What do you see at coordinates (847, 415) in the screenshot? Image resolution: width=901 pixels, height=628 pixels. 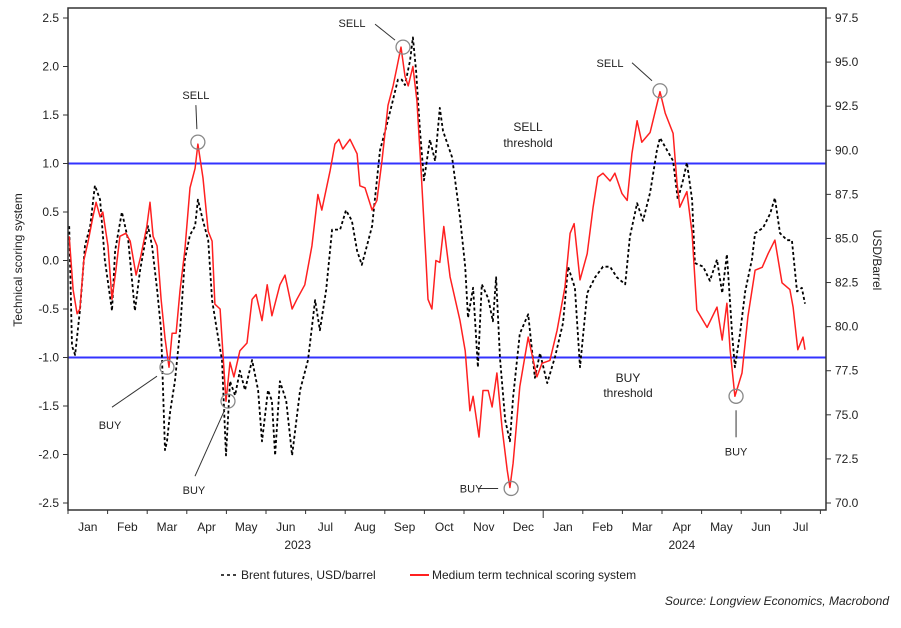 I see `right-tick-label: 75.0` at bounding box center [847, 415].